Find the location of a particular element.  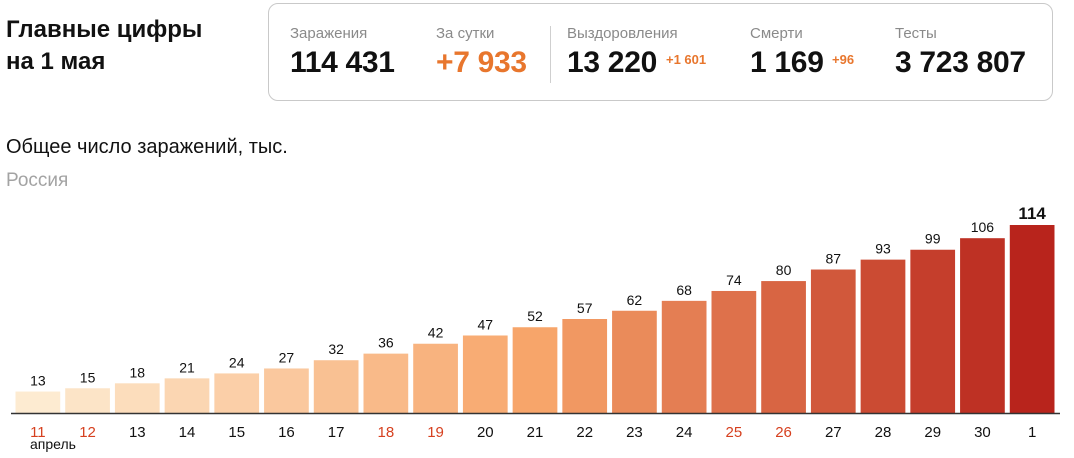

bar-value-label: 74 is located at coordinates (734, 280).